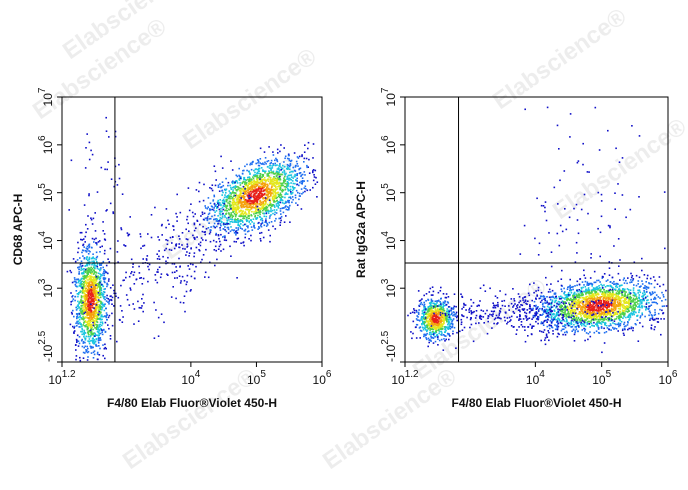 The image size is (688, 490). I want to click on tick-exponent: 1.2, so click(69, 374).